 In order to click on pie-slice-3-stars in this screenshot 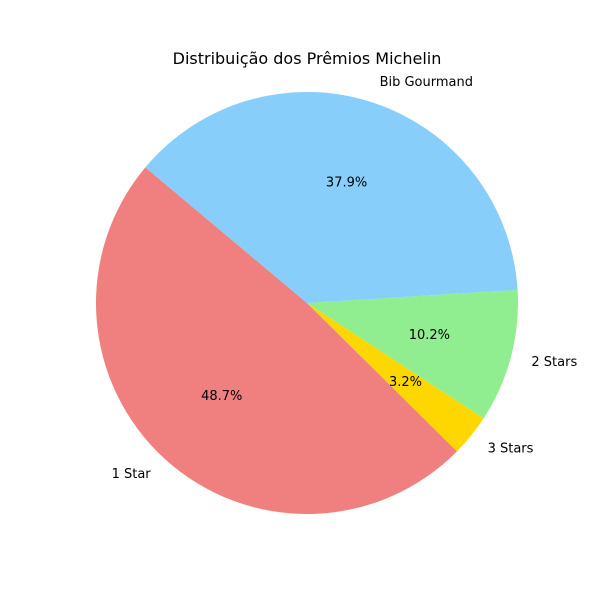, I will do `click(395, 377)`.